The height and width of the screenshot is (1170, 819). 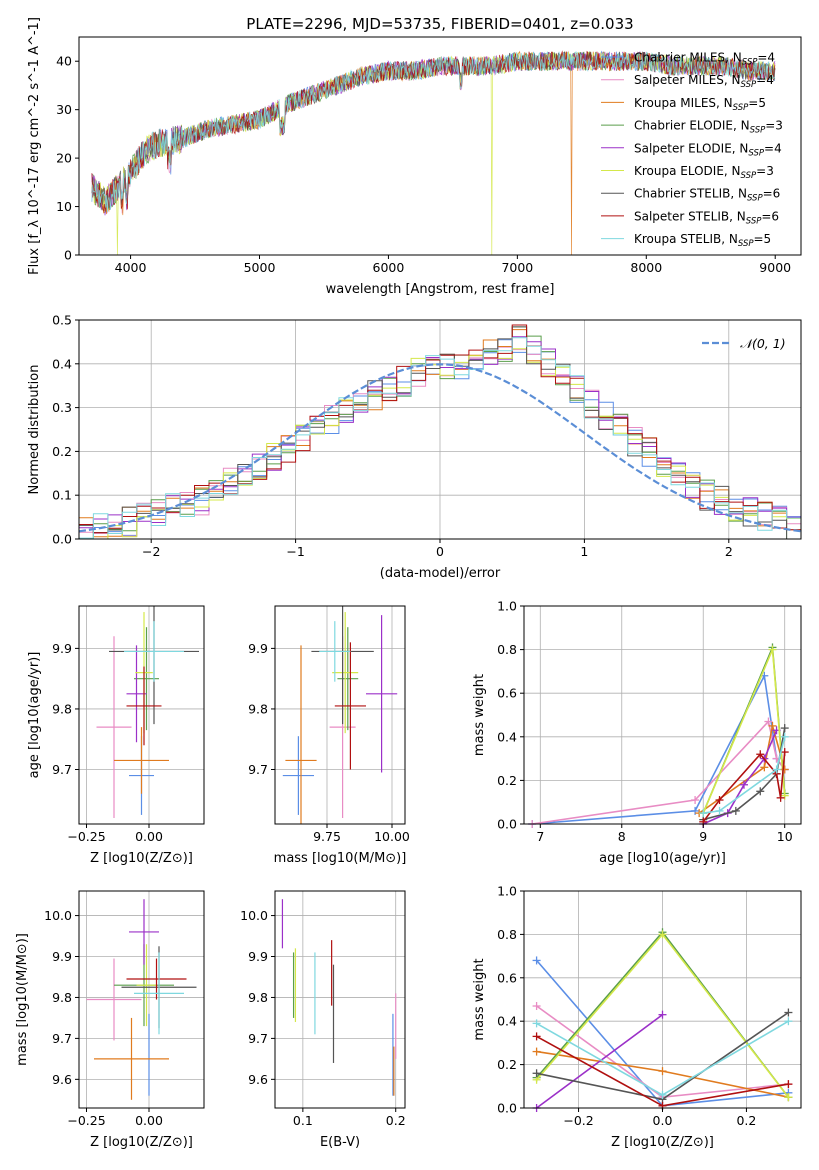 What do you see at coordinates (260, 267) in the screenshot?
I see `x-tick-label: 5000` at bounding box center [260, 267].